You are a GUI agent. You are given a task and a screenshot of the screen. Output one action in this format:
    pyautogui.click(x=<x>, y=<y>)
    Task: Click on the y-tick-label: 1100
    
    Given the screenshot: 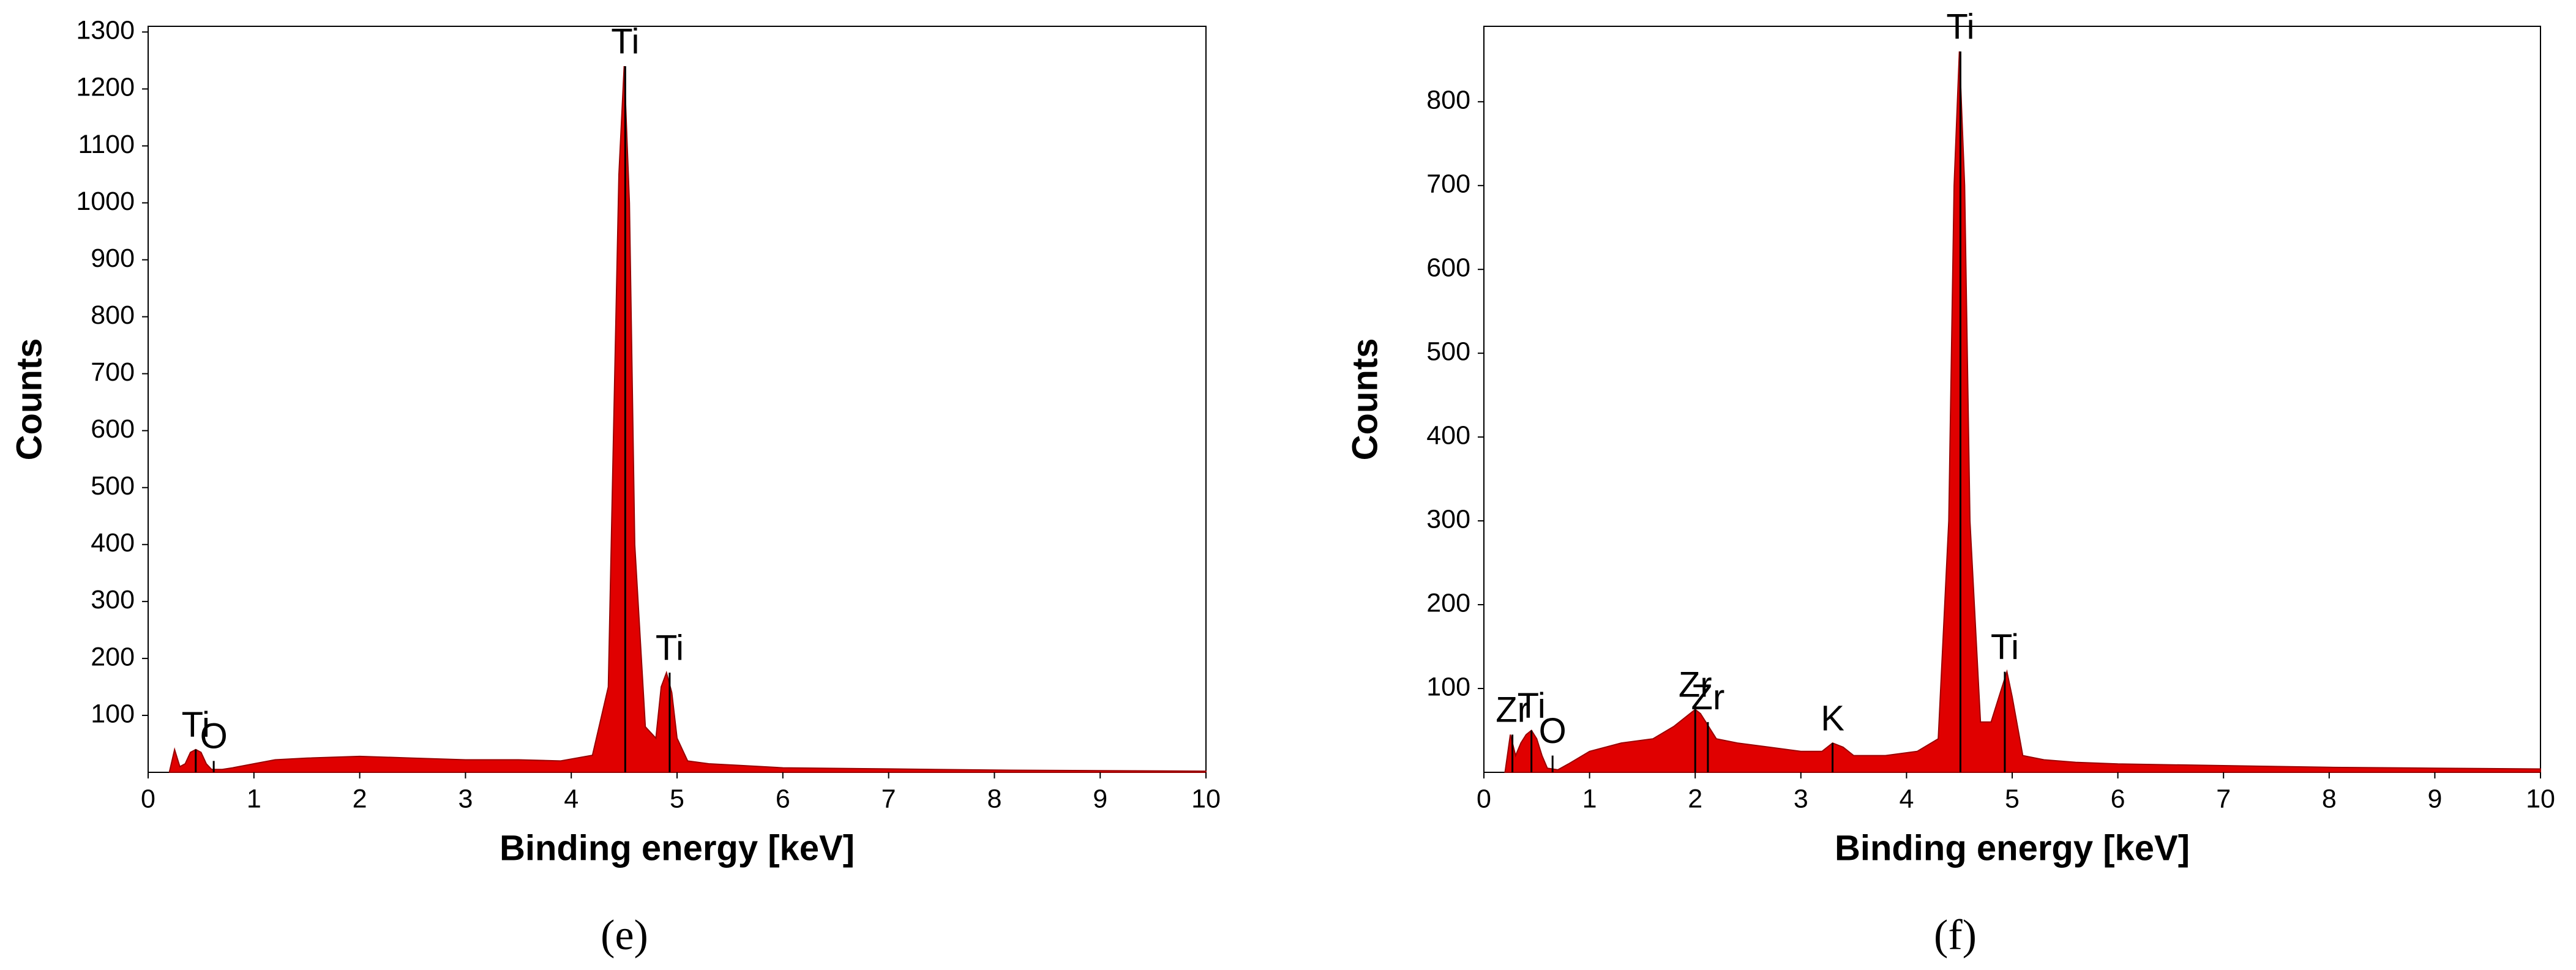 What is the action you would take?
    pyautogui.click(x=107, y=144)
    